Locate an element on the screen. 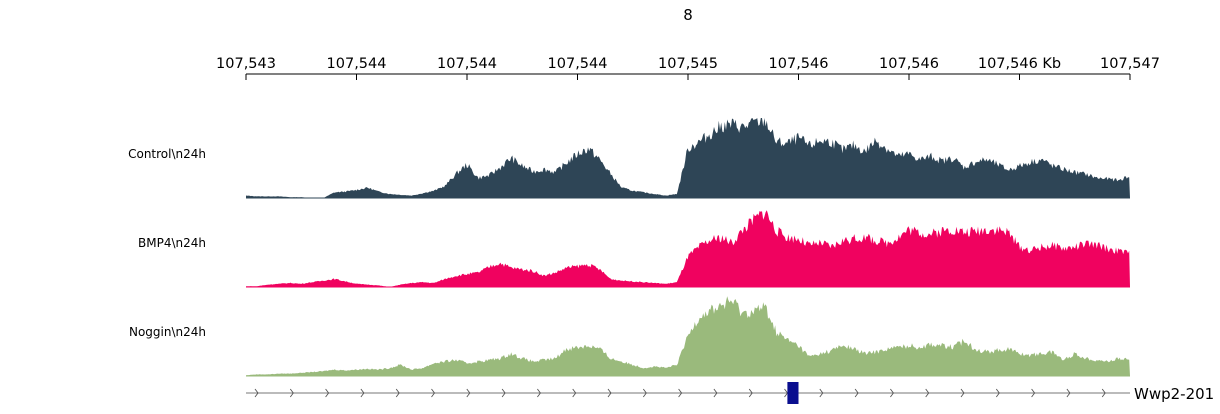 This screenshot has width=1220, height=414. gene-exon is located at coordinates (793, 393).